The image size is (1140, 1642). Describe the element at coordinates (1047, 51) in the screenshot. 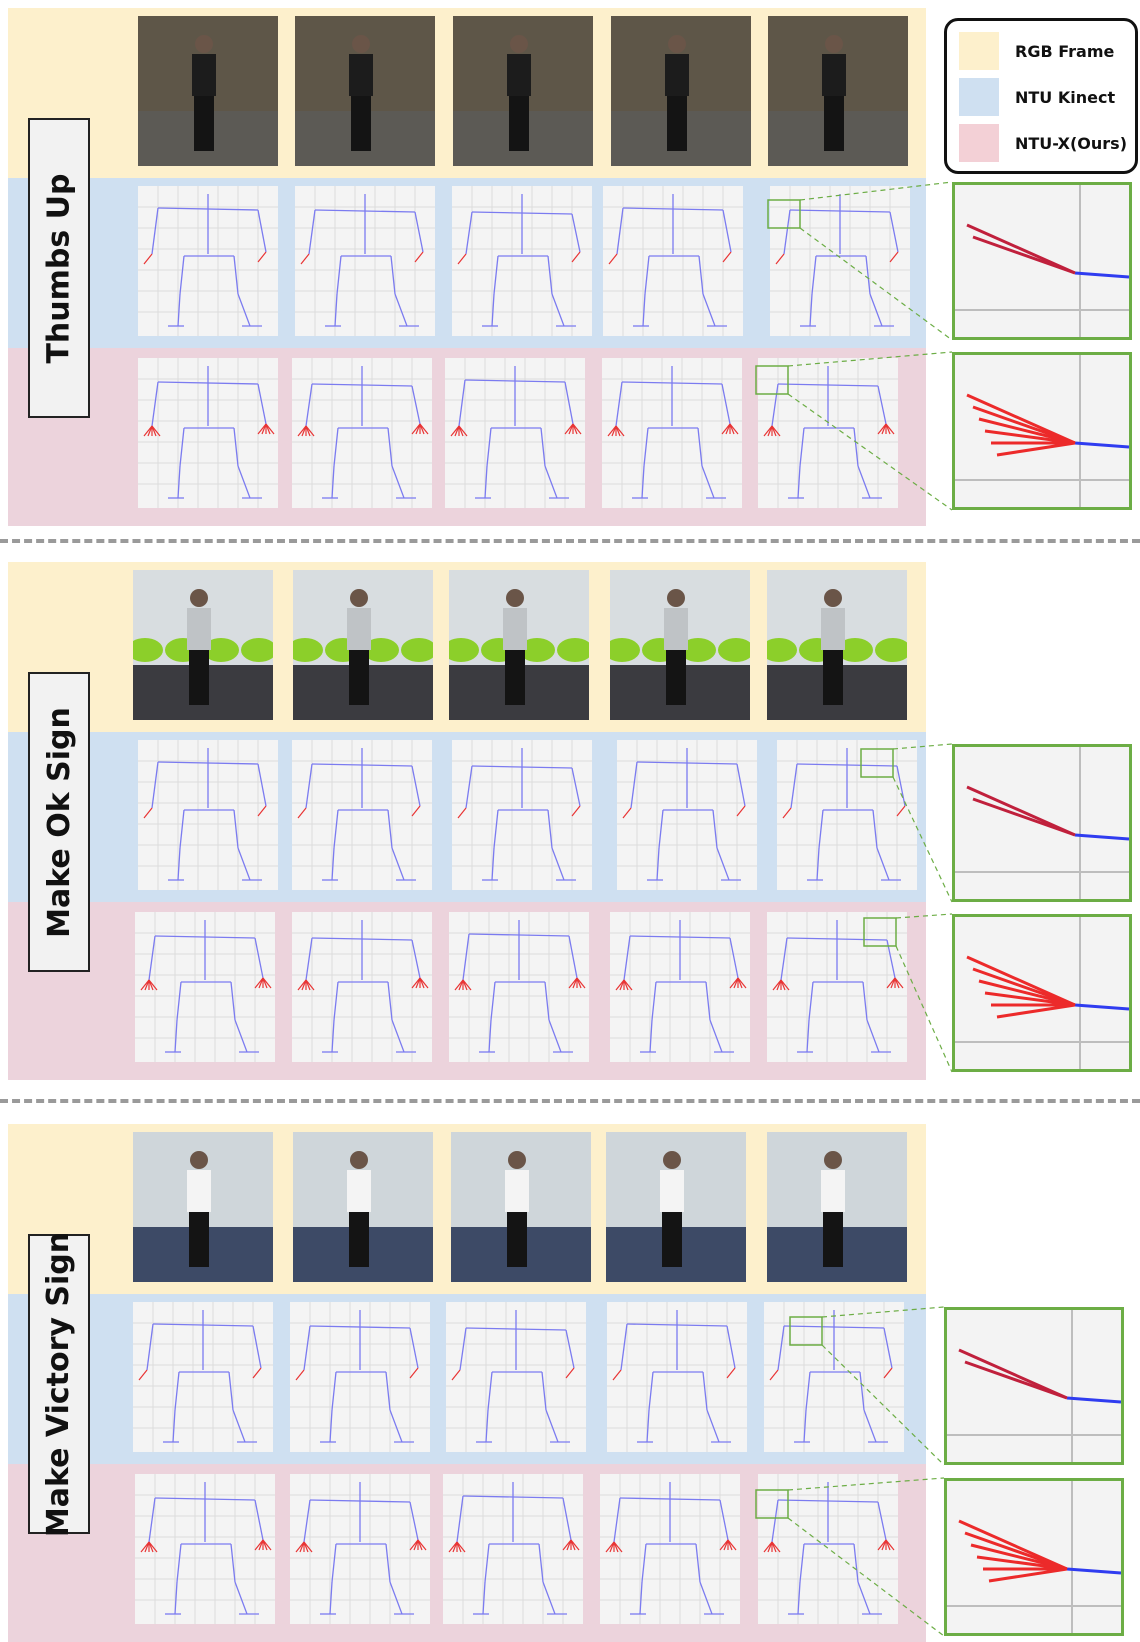

I see `legend-item-rgb: RGB Frame` at that location.